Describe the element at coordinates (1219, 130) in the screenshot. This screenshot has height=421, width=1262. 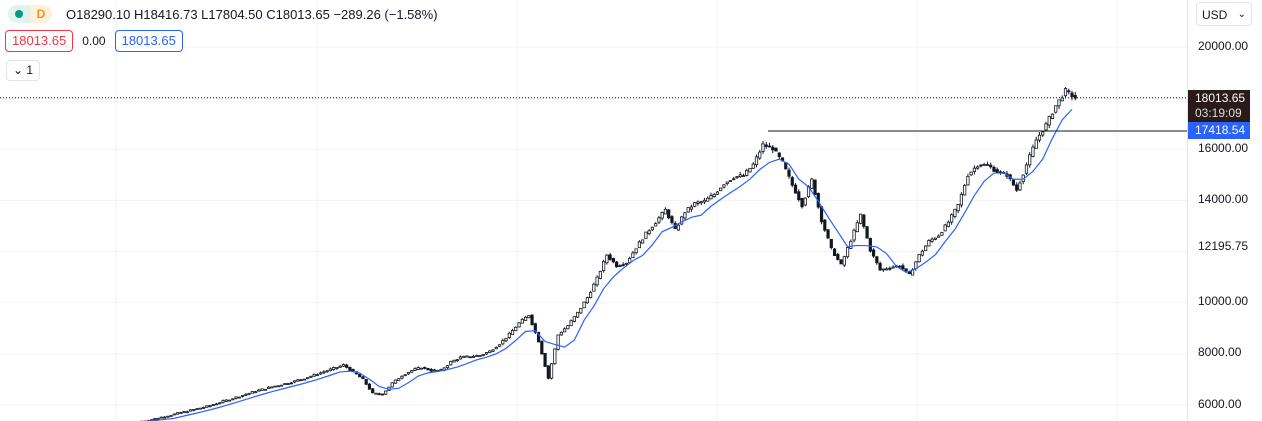
I see `horizontal-line-label: 17418.54` at that location.